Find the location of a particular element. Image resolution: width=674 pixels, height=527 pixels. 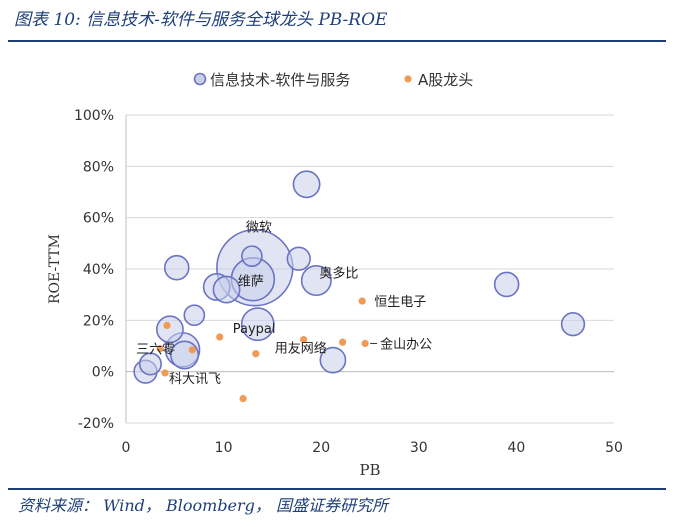

x-tick-label: 10 is located at coordinates (224, 448).